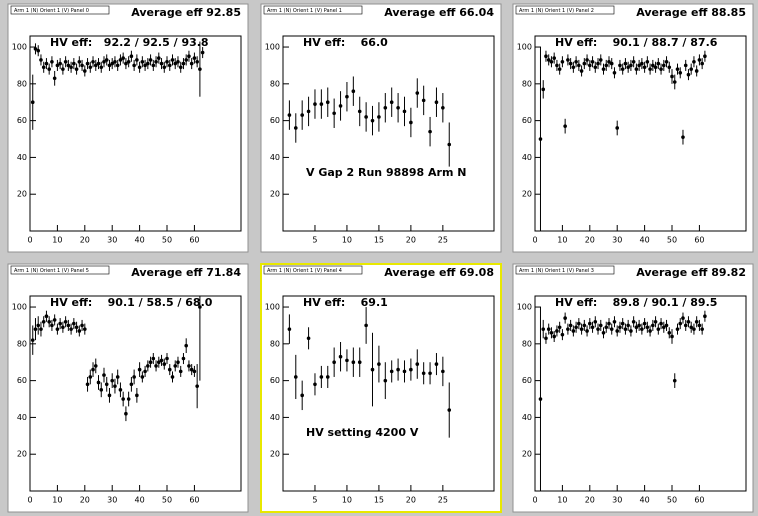  Describe the element at coordinates (691, 12) in the screenshot. I see `panel-title: Average eff 88.85` at that location.